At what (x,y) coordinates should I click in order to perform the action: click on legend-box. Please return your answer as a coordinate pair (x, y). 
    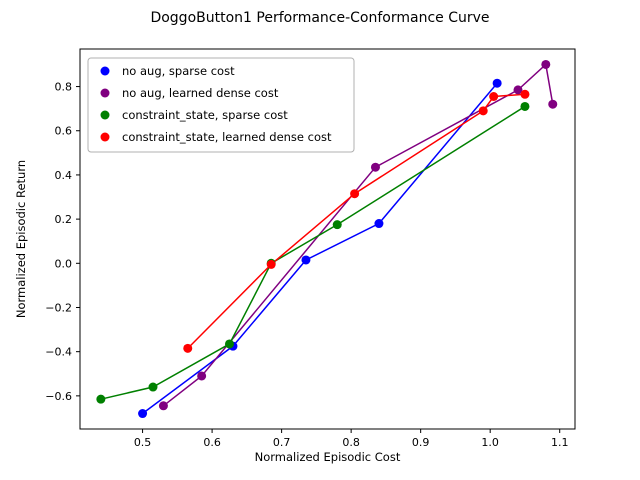
    Looking at the image, I should click on (221, 105).